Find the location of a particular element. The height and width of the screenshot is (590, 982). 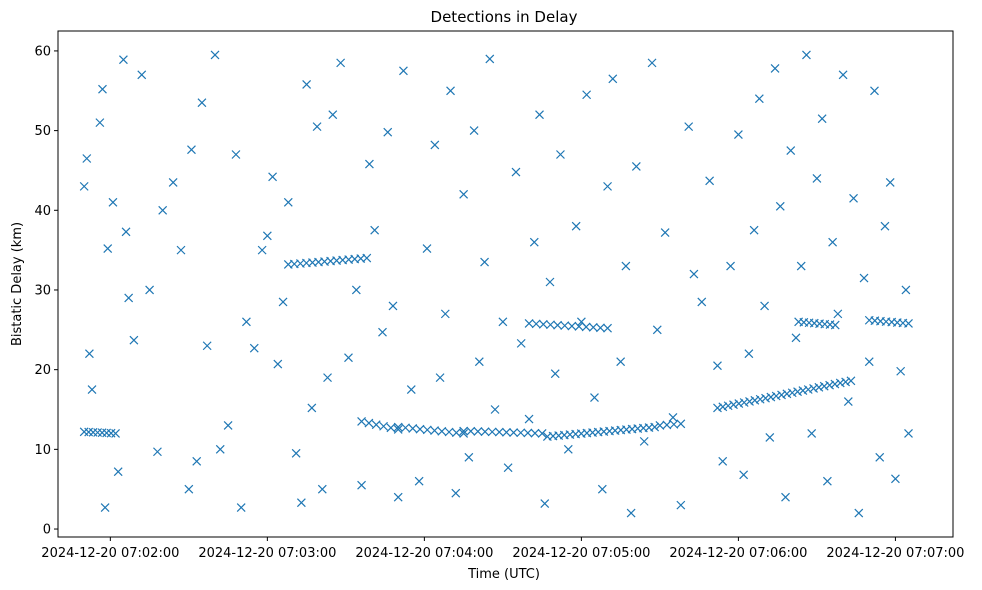

y-axis-label: Bistatic Delay (km) is located at coordinates (17, 284).